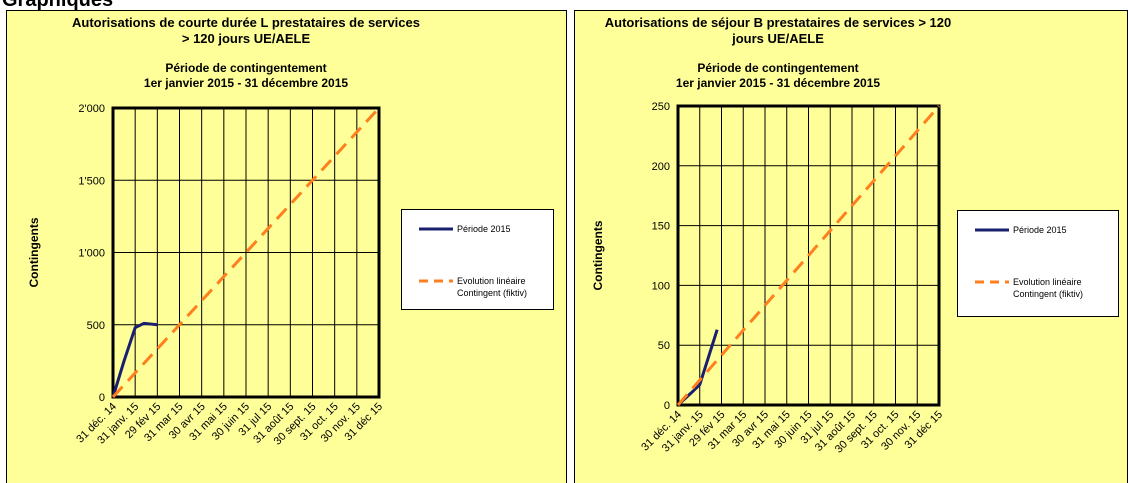 The height and width of the screenshot is (483, 1128). Describe the element at coordinates (91, 254) in the screenshot. I see `y-tick-label: 1'000` at that location.